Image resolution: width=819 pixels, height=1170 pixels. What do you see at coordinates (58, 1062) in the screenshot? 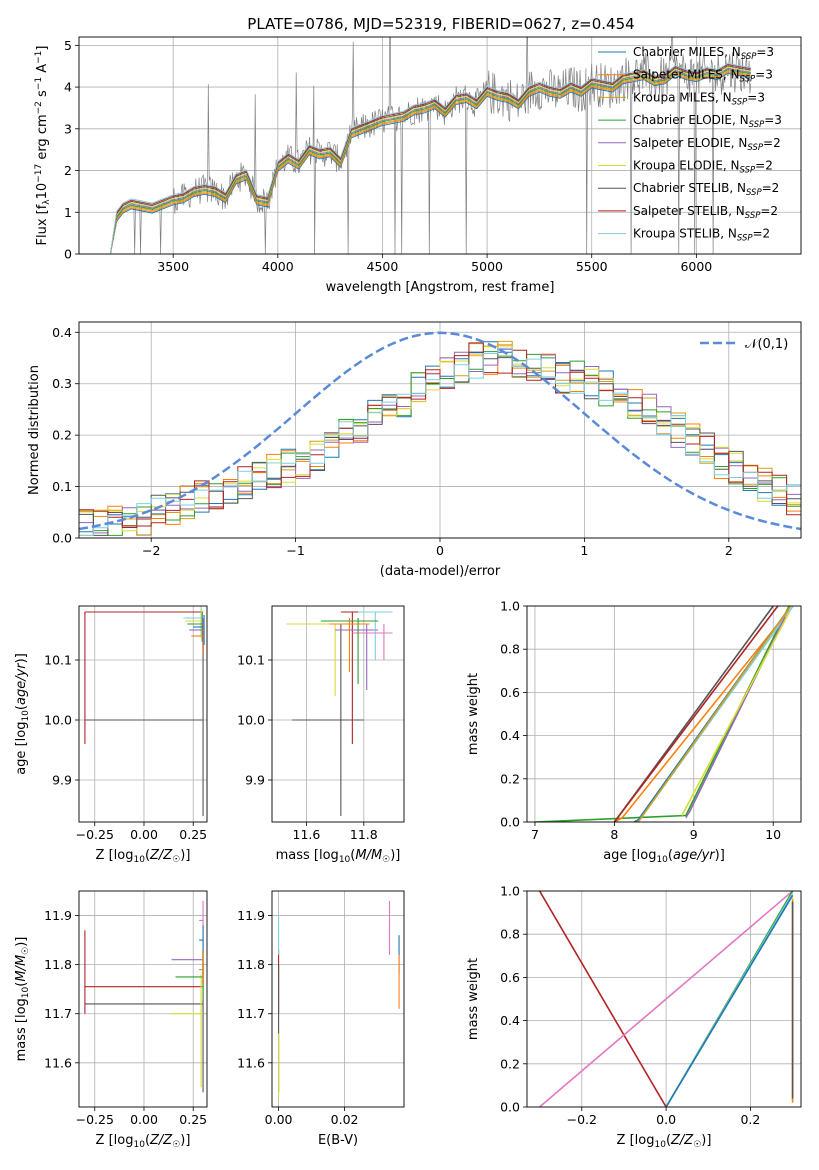
I see `mass-vs-metallicity-ytick-label: 11.6` at bounding box center [58, 1062].